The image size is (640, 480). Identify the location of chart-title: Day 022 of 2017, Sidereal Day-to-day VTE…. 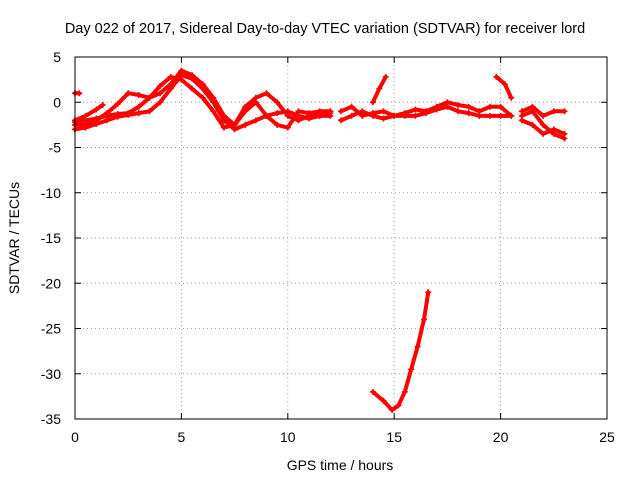
(325, 29).